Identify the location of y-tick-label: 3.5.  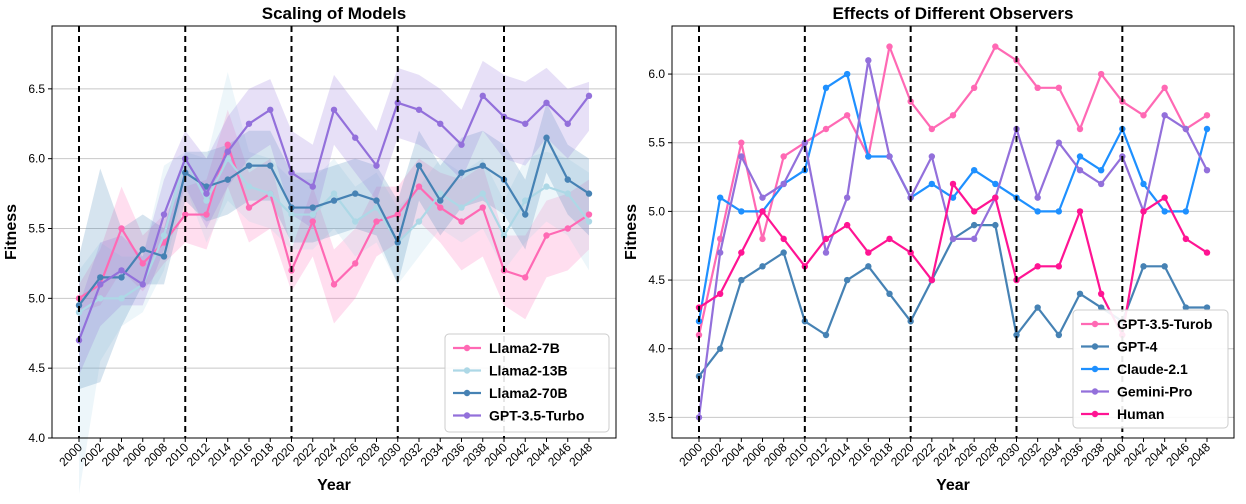
(656, 417).